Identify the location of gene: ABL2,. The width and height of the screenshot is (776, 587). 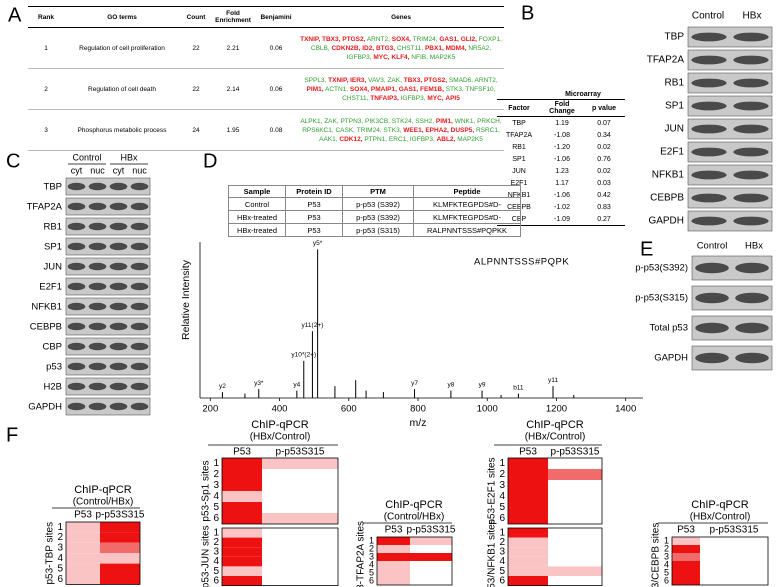
(446, 139).